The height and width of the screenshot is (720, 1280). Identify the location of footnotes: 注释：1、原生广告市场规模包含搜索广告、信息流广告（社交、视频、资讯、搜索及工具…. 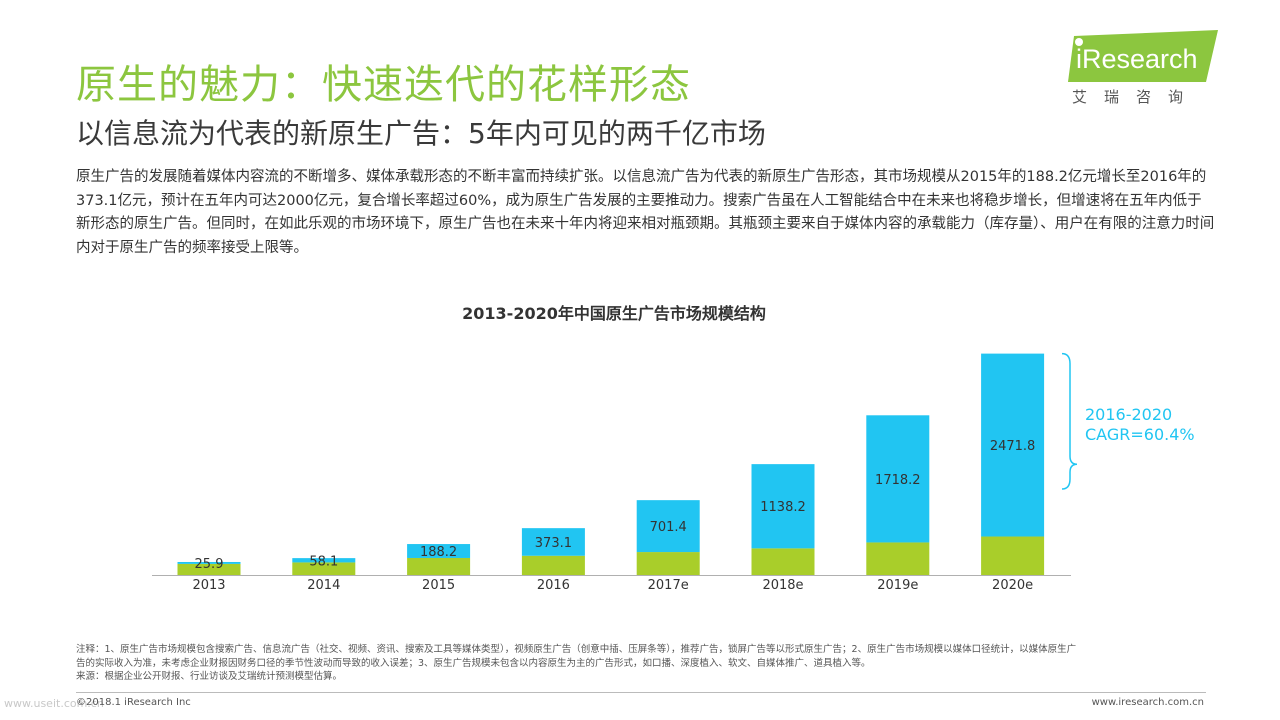
(644, 663).